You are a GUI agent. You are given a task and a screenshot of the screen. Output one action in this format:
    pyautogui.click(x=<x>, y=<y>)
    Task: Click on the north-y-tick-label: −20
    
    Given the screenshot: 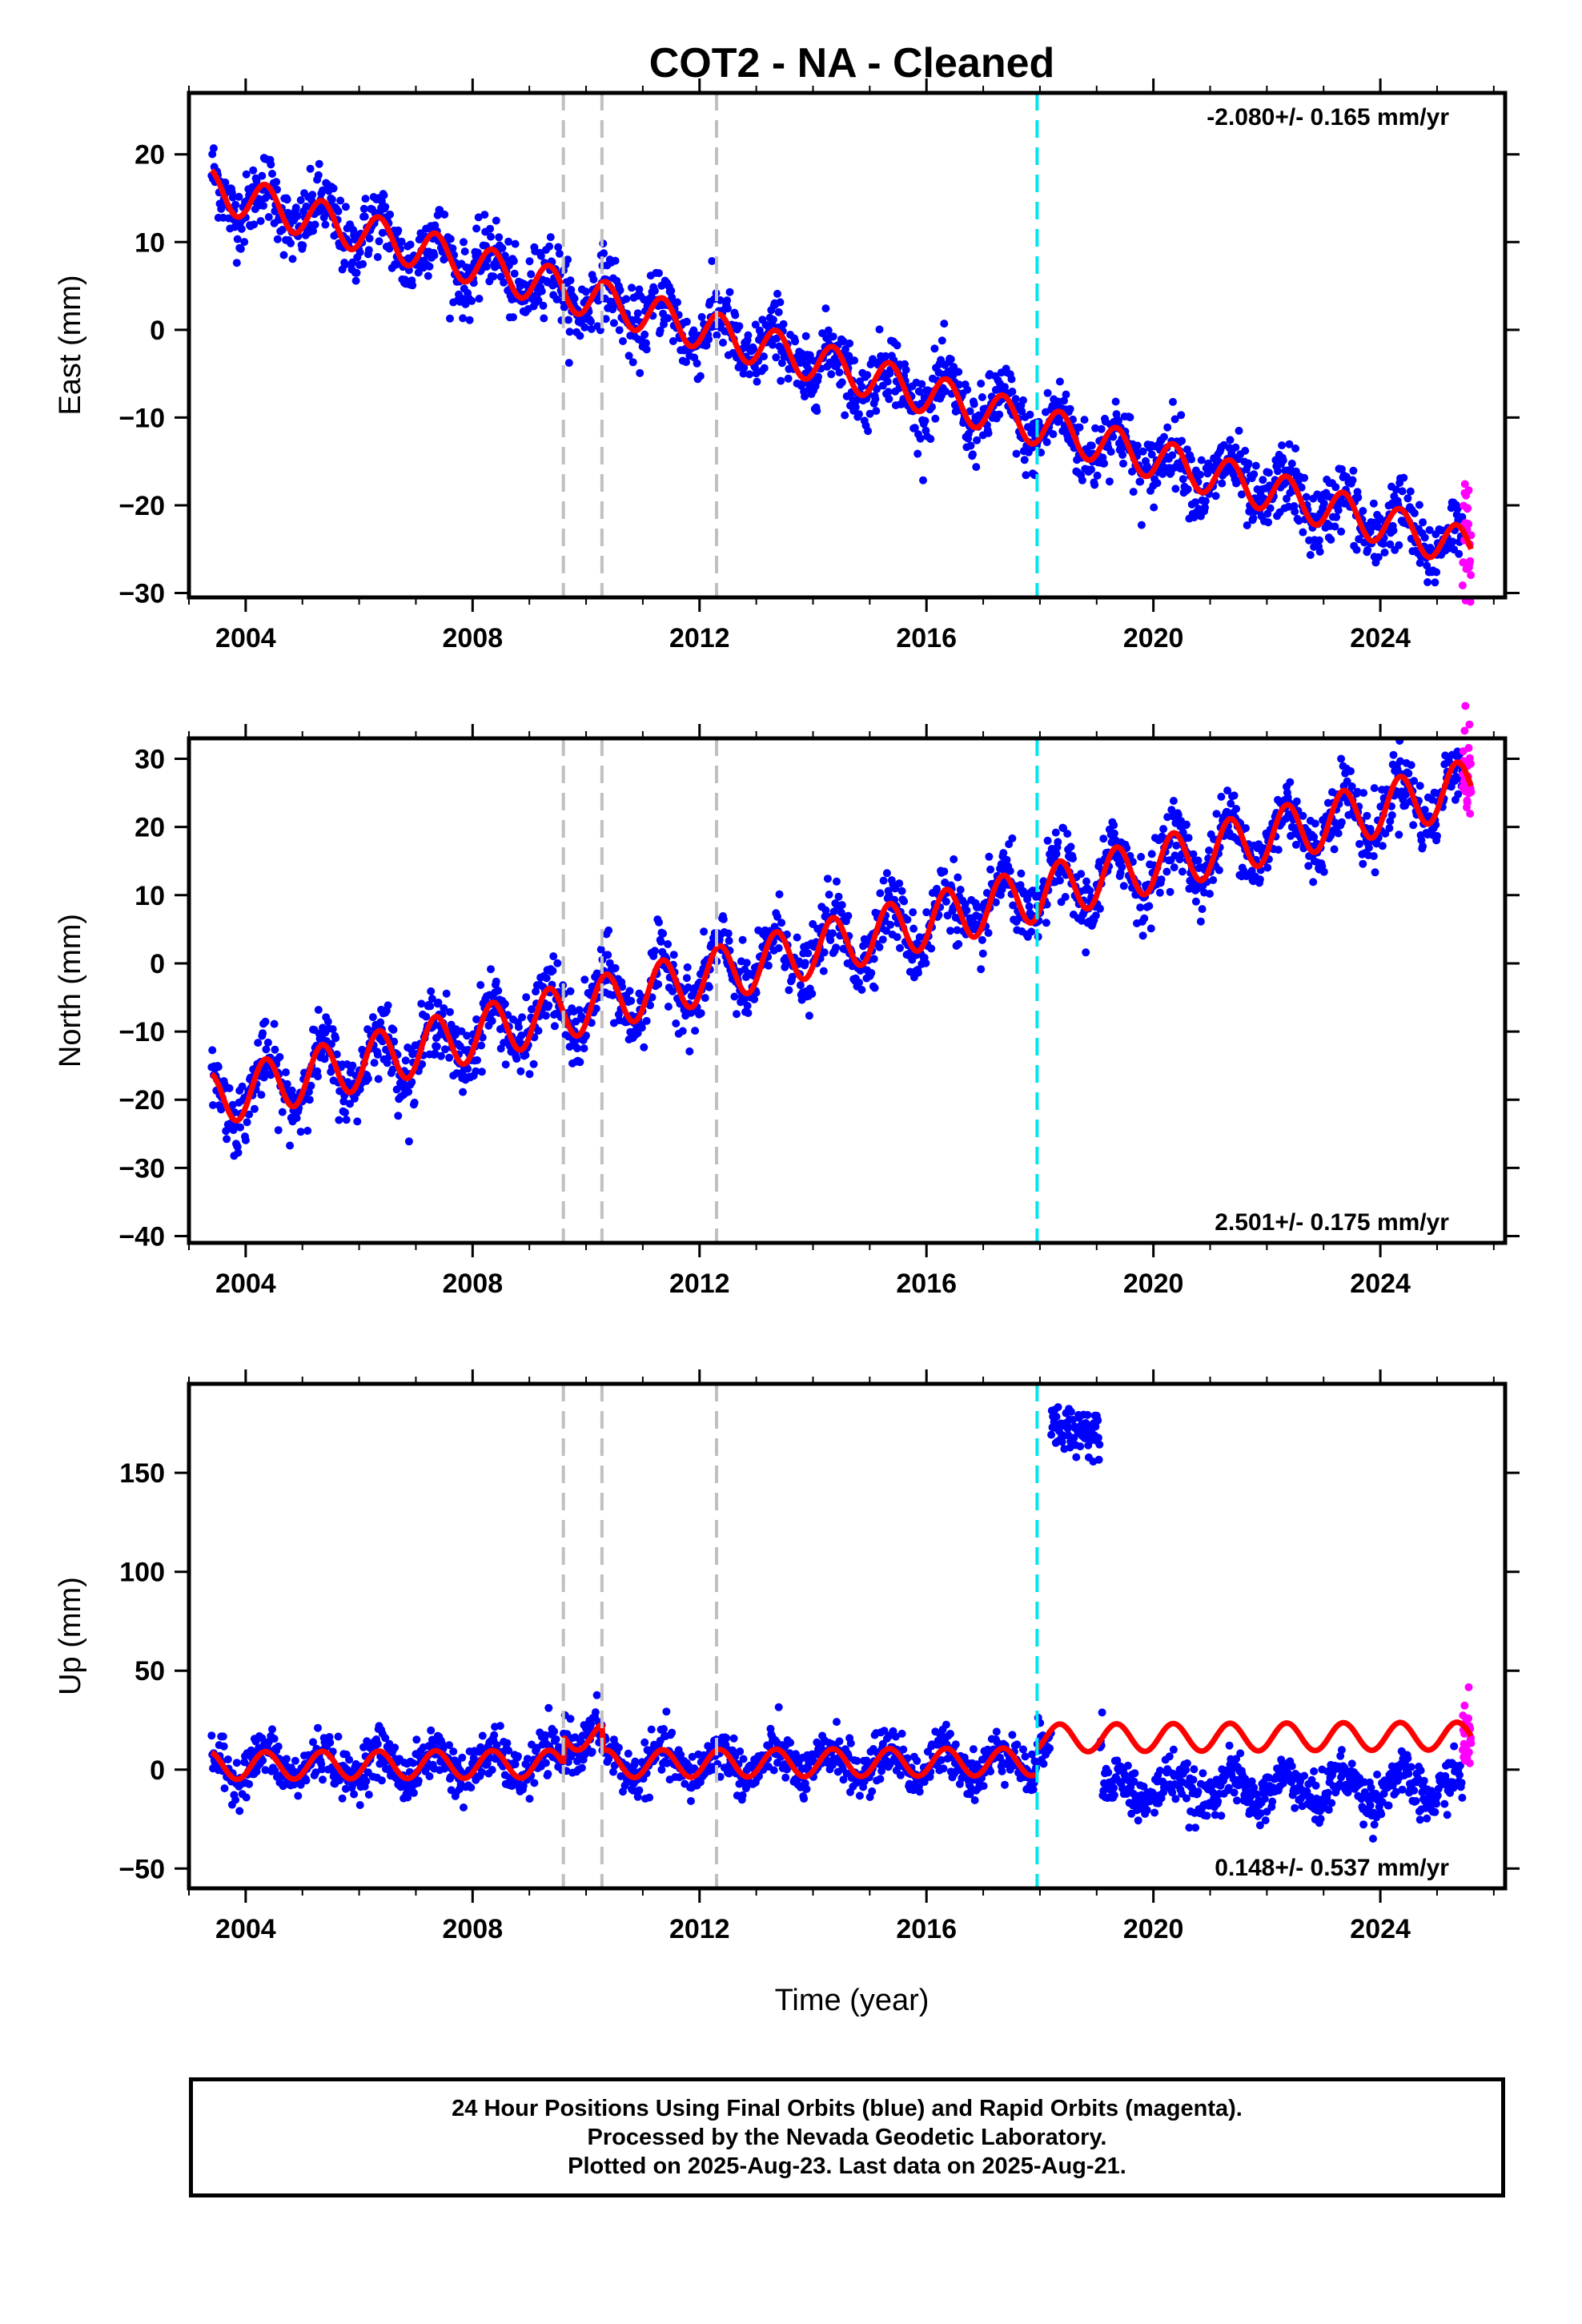 What is the action you would take?
    pyautogui.click(x=141, y=1100)
    